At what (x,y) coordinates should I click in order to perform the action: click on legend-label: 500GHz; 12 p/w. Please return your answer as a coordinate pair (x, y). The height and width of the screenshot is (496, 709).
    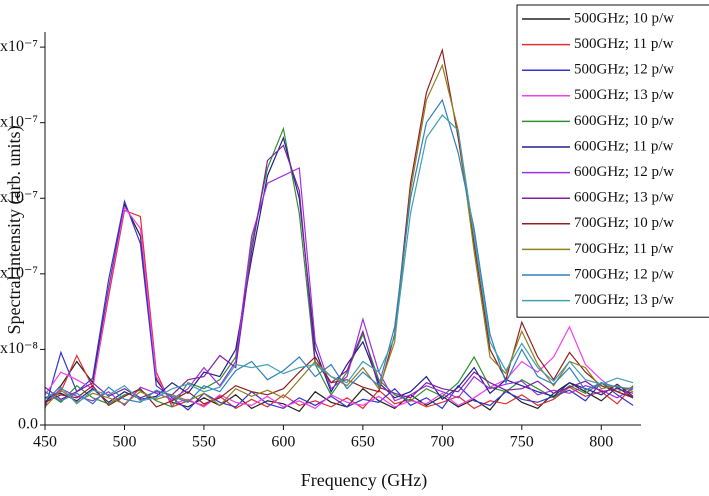
    Looking at the image, I should click on (624, 70).